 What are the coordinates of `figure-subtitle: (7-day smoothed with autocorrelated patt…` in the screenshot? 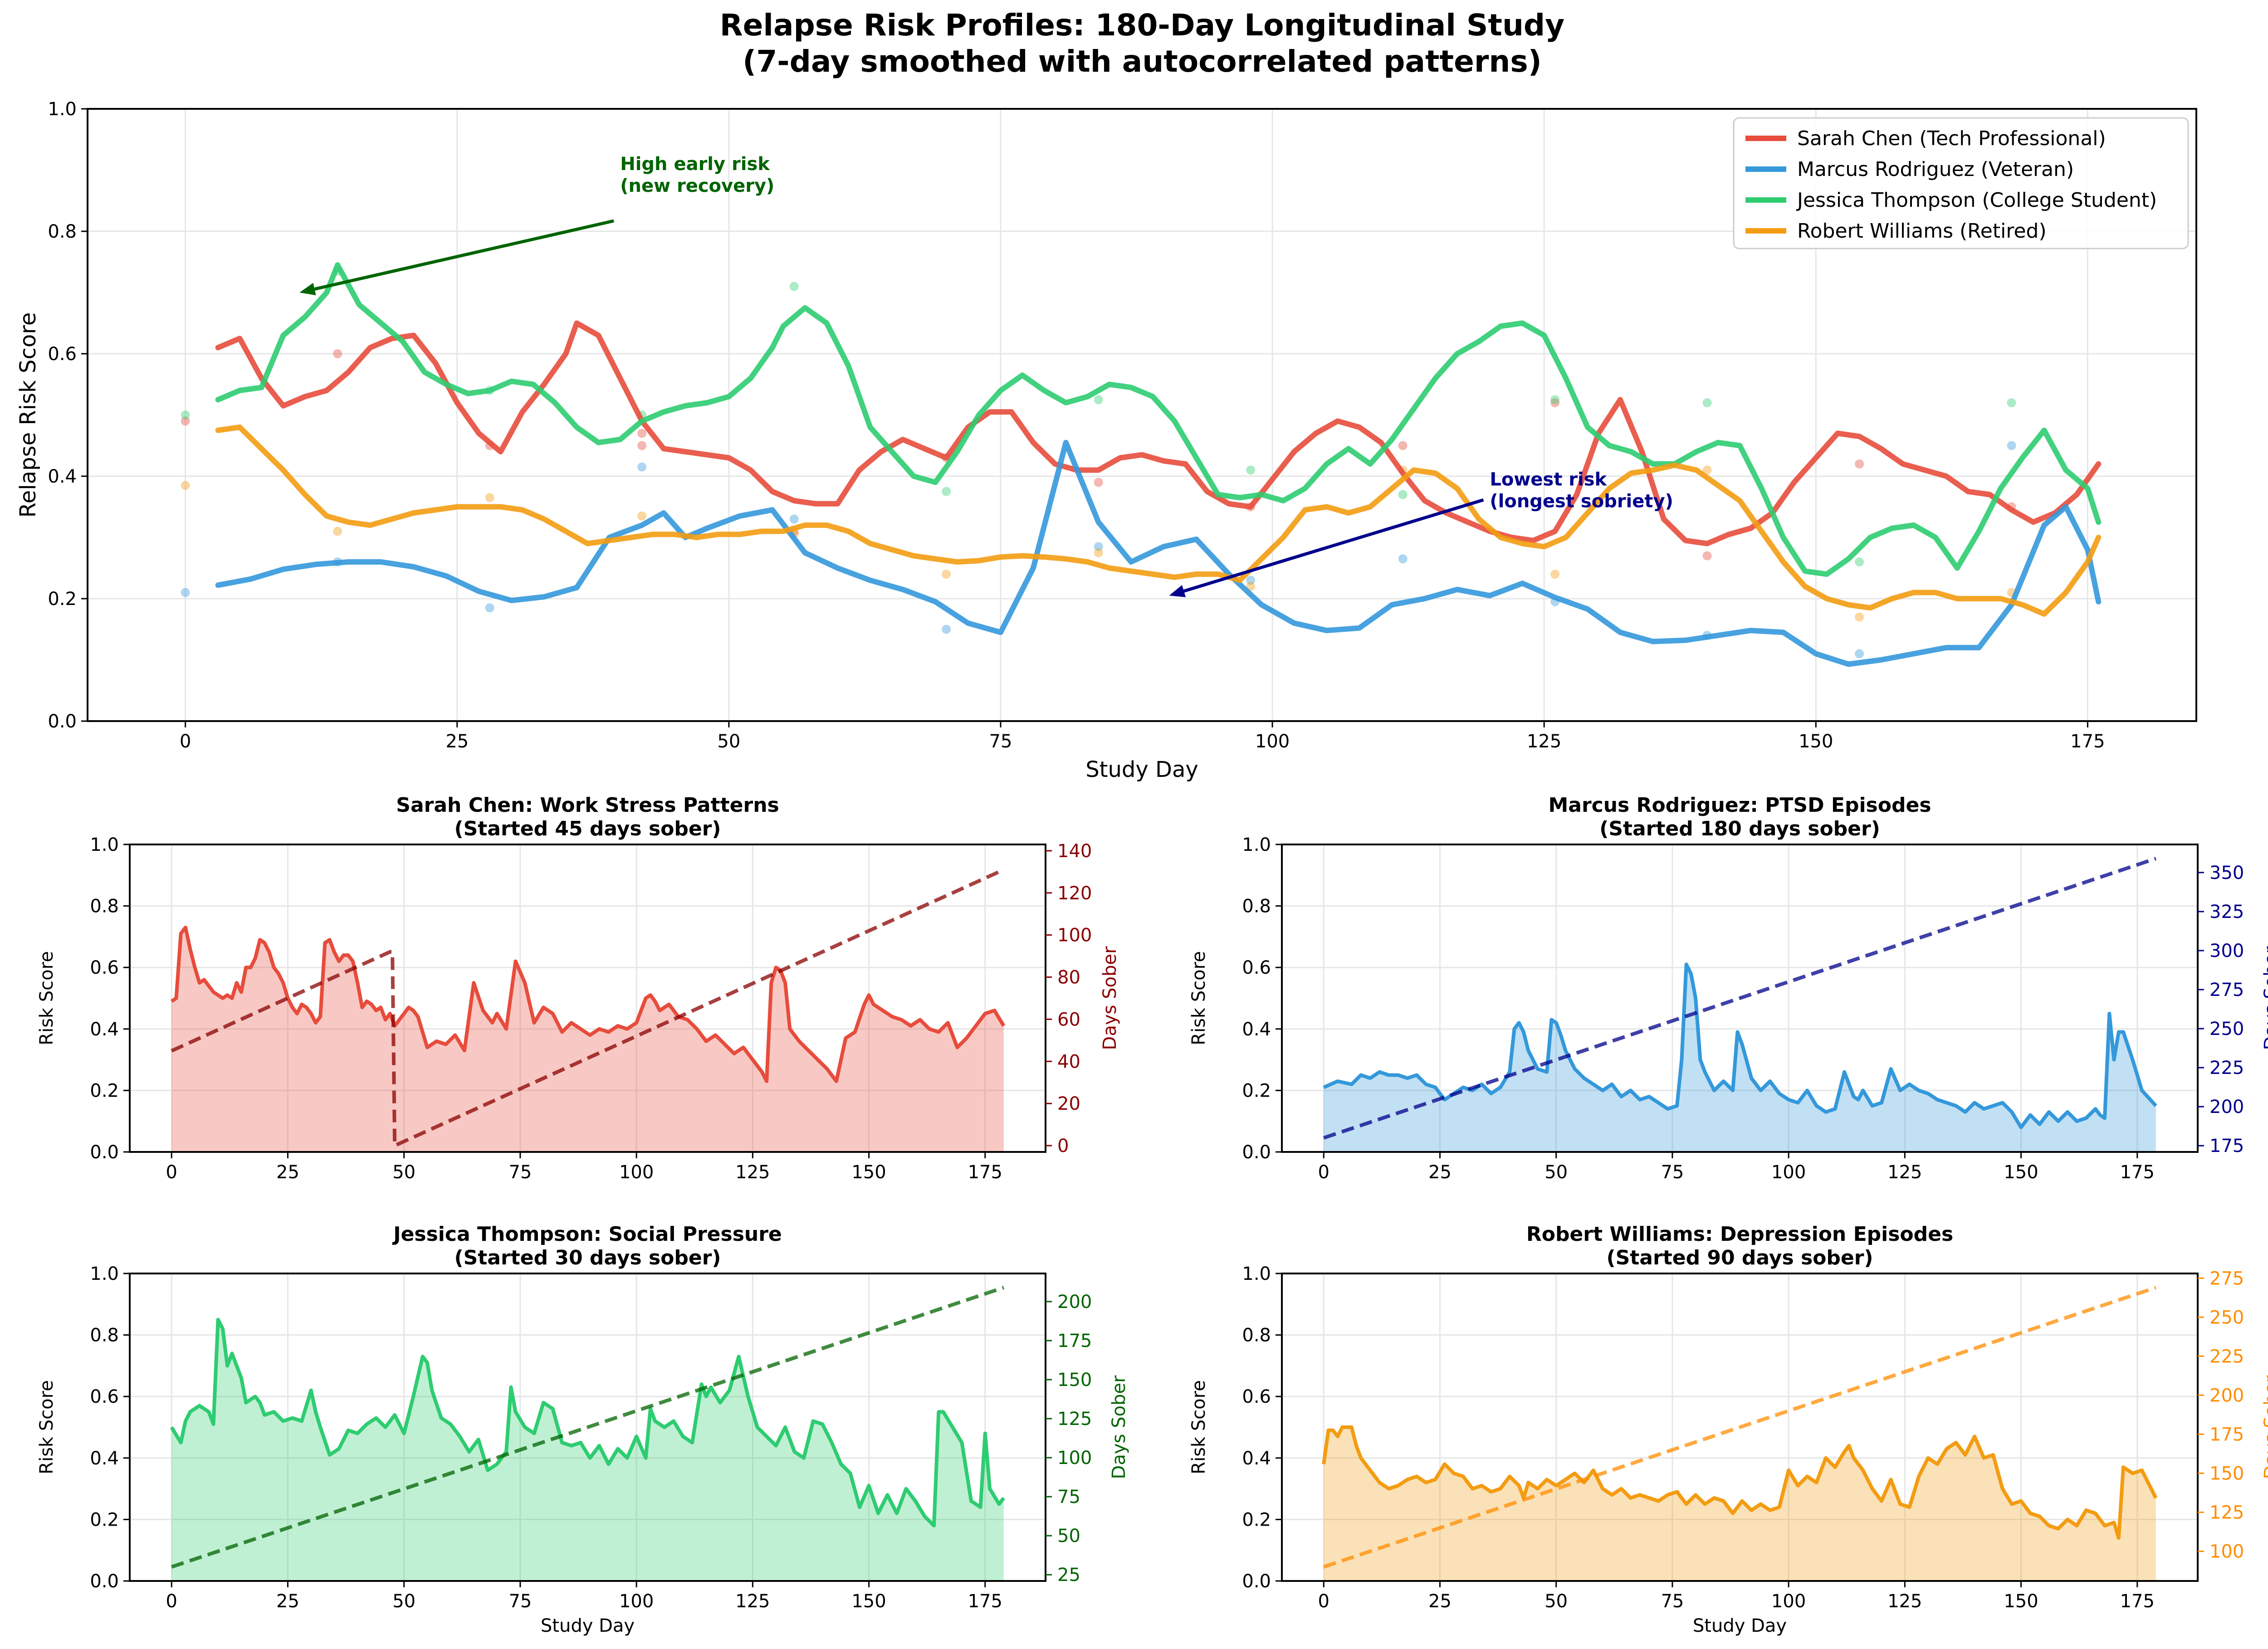 It's located at (1143, 62).